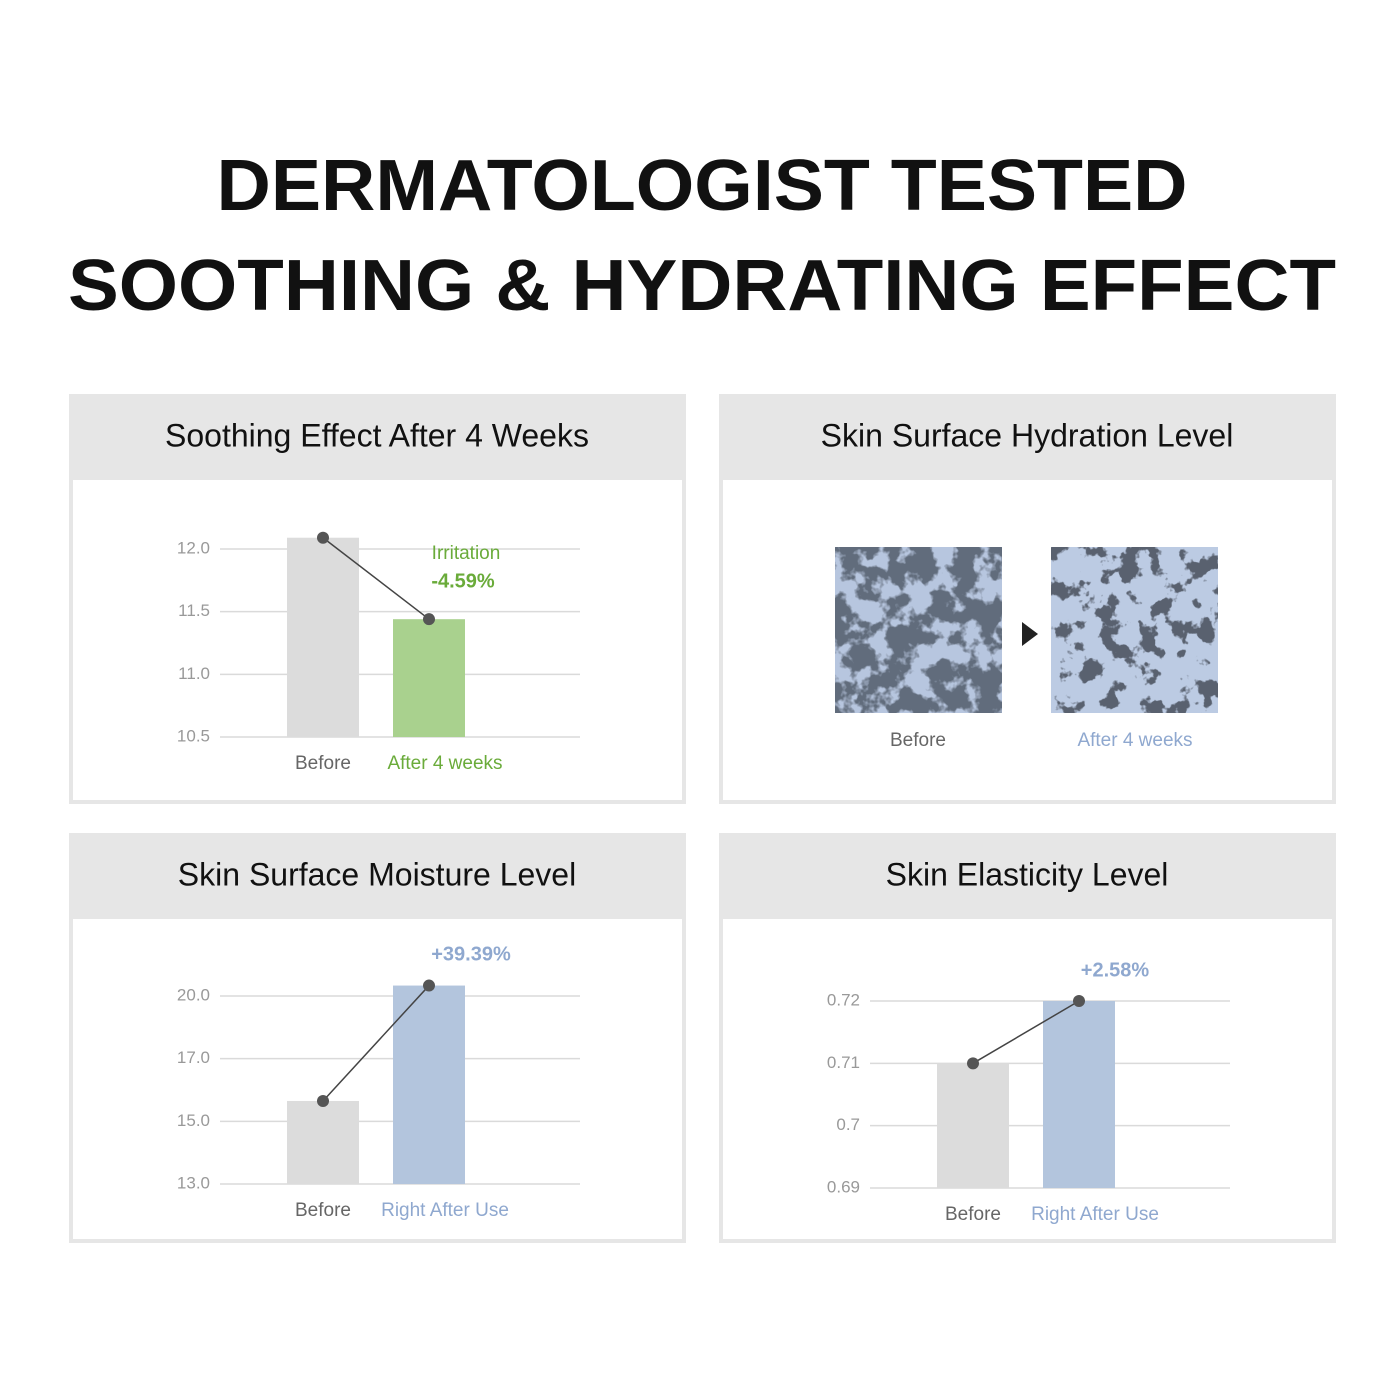 This screenshot has width=1400, height=1400. What do you see at coordinates (377, 435) in the screenshot?
I see `panel-title: Soothing Effect After 4 Weeks` at bounding box center [377, 435].